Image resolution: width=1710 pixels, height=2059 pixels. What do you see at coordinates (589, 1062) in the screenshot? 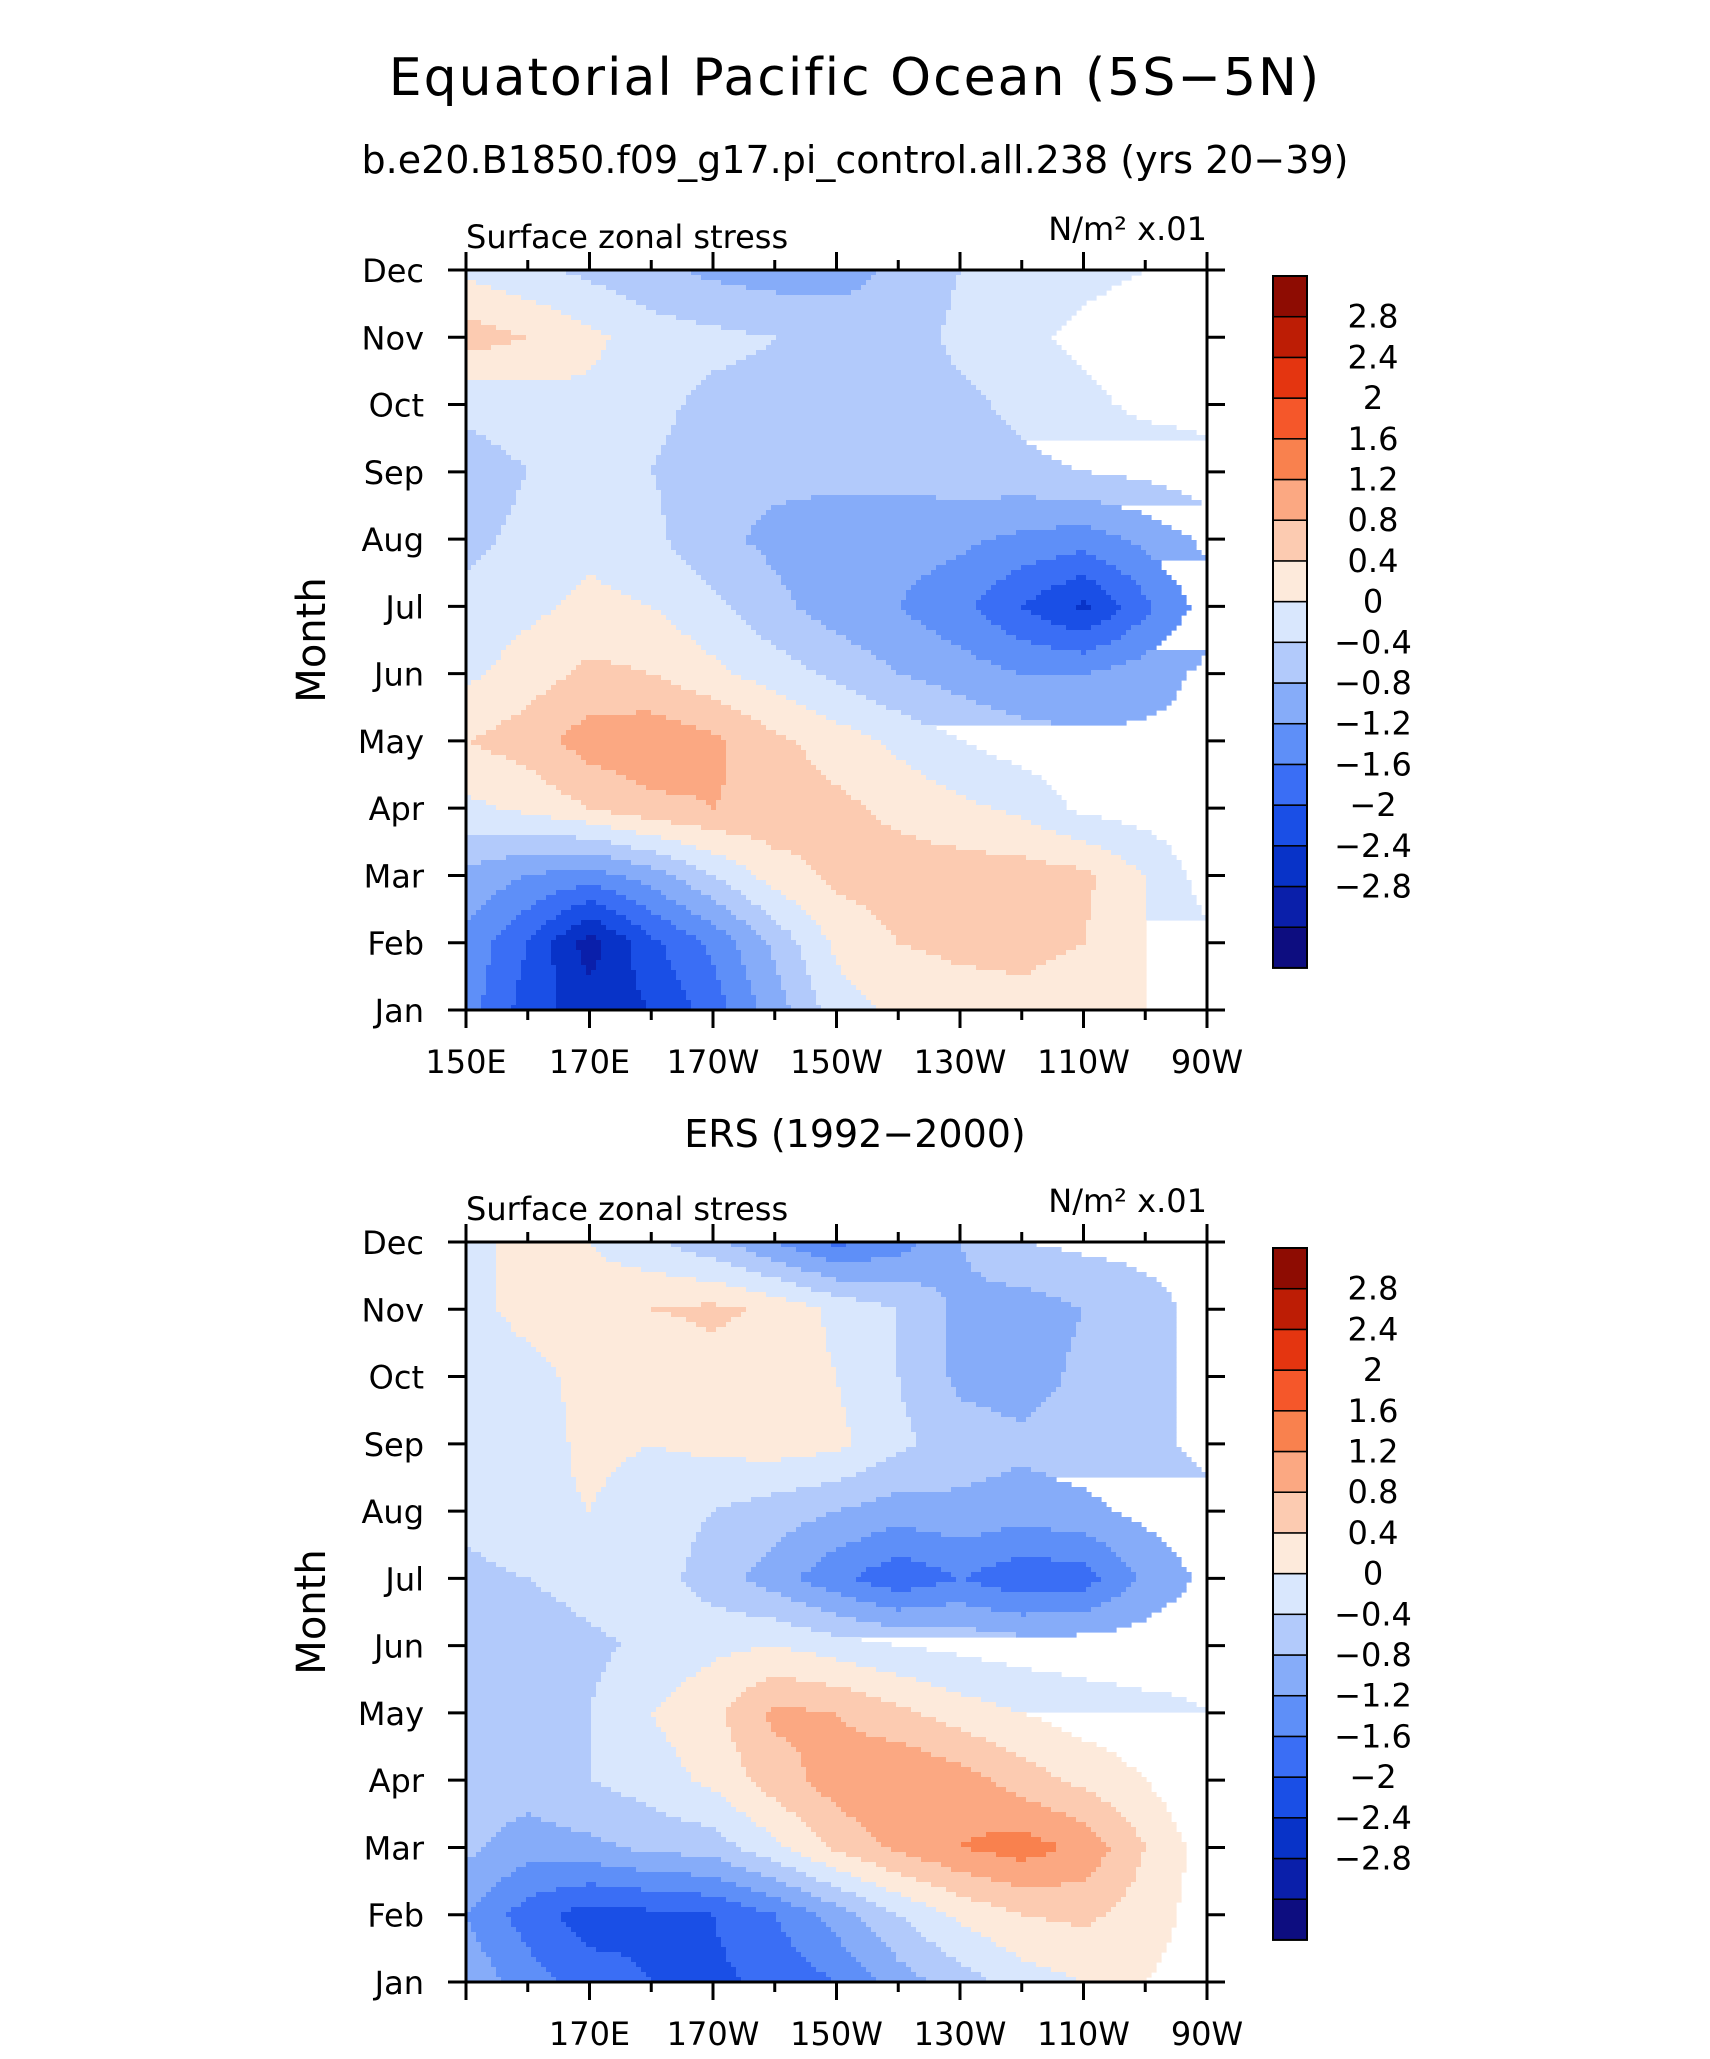
I see `x-tick-label: 170E` at bounding box center [589, 1062].